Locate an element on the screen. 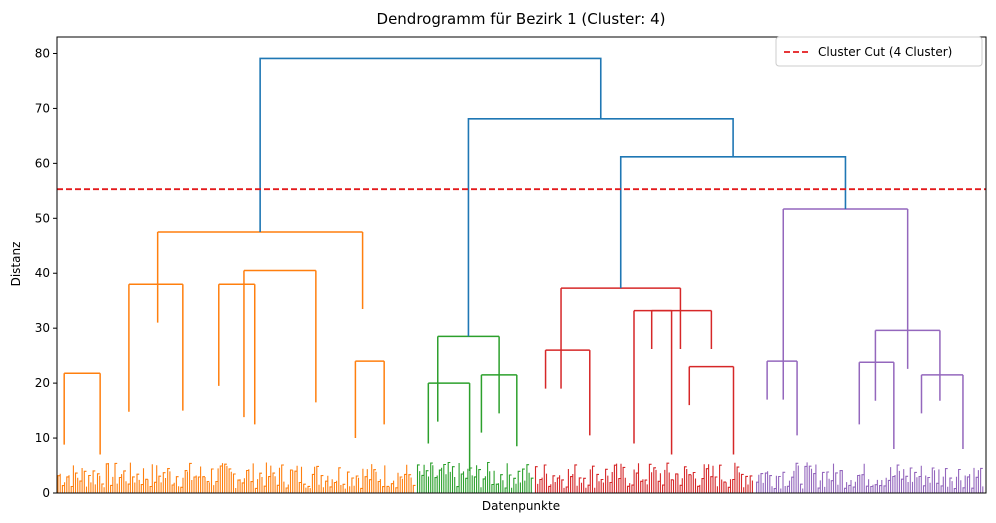 The height and width of the screenshot is (523, 996). y-tick-label-20: 20 is located at coordinates (42, 383).